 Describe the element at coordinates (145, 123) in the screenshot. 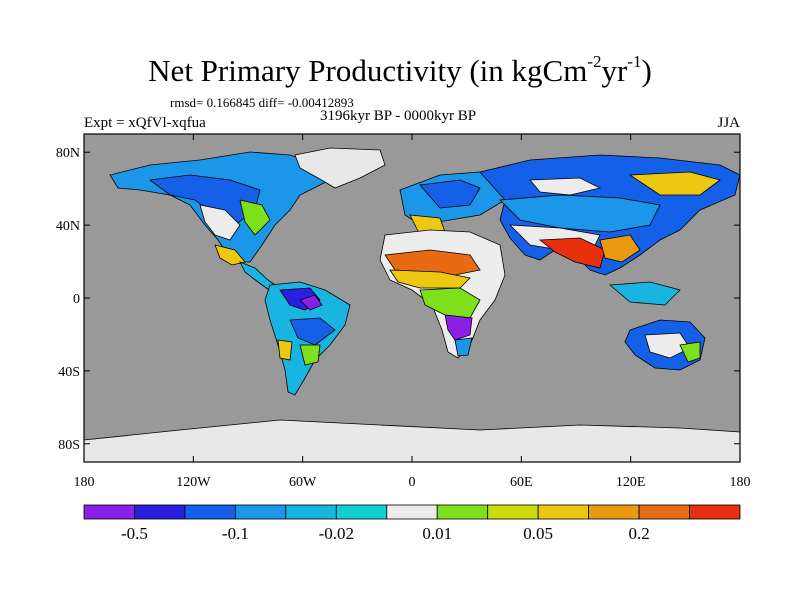

I see `experiment-label: Expt = xQfVl-xqfua` at that location.